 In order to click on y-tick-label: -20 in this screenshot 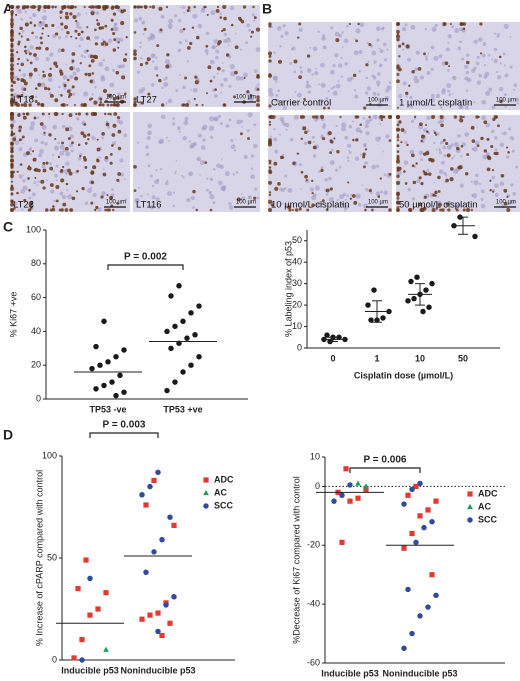, I will do `click(313, 545)`.